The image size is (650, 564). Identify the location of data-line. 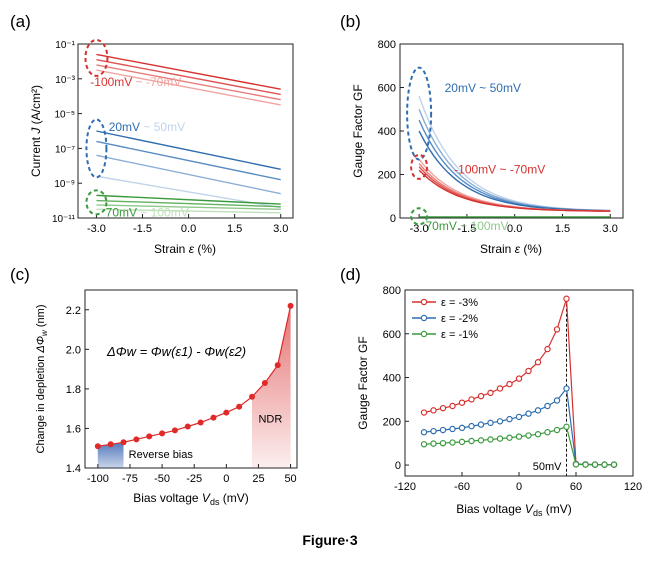
(194, 376).